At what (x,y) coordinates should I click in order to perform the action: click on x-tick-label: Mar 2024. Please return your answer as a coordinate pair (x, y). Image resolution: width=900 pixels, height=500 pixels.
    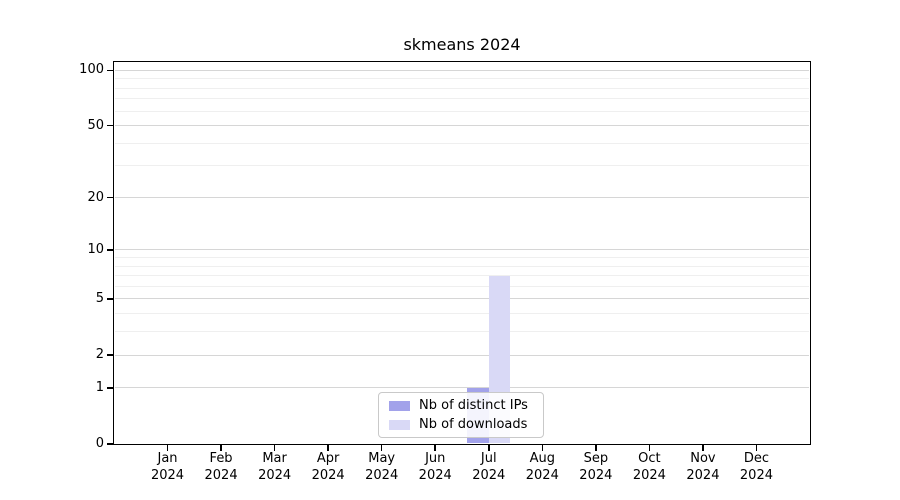
    Looking at the image, I should click on (275, 467).